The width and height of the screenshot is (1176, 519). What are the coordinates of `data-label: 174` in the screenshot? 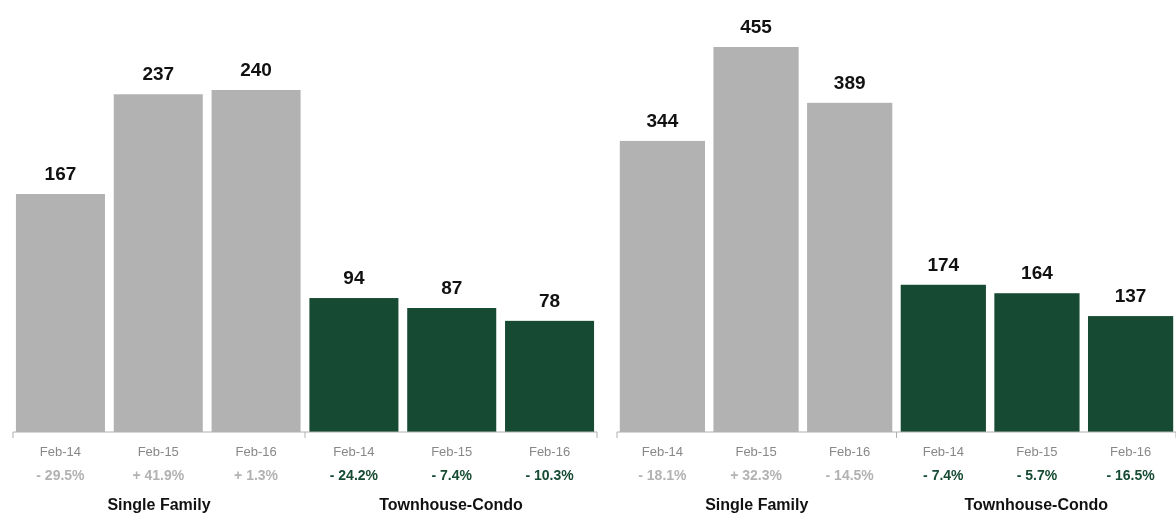 It's located at (943, 264).